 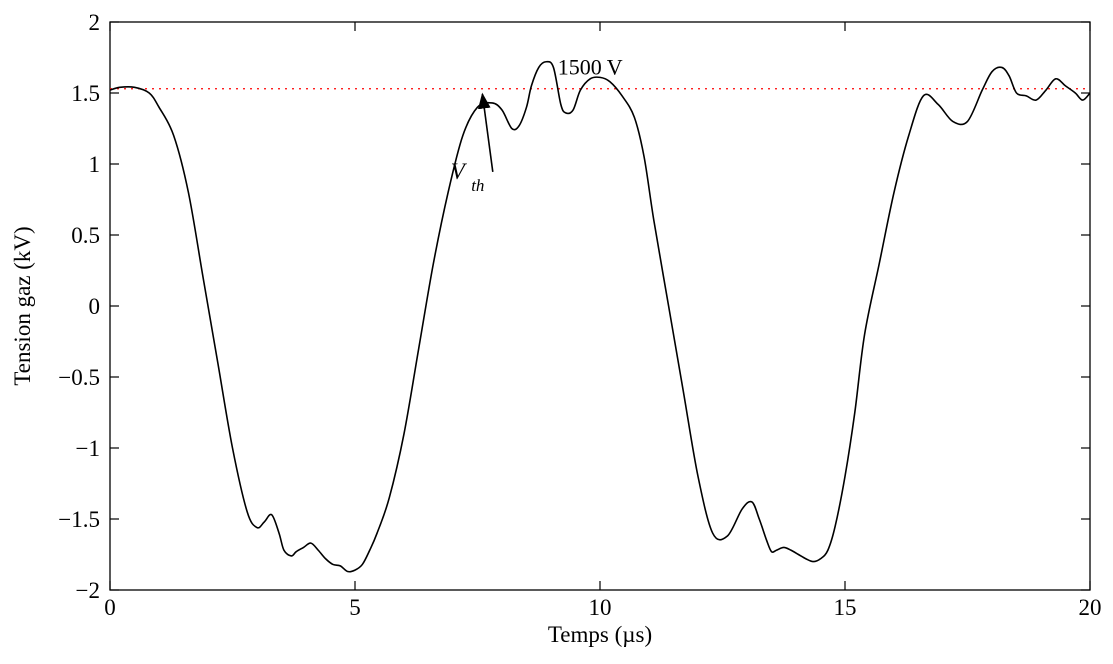 What do you see at coordinates (1090, 607) in the screenshot?
I see `x-tick-label: 20` at bounding box center [1090, 607].